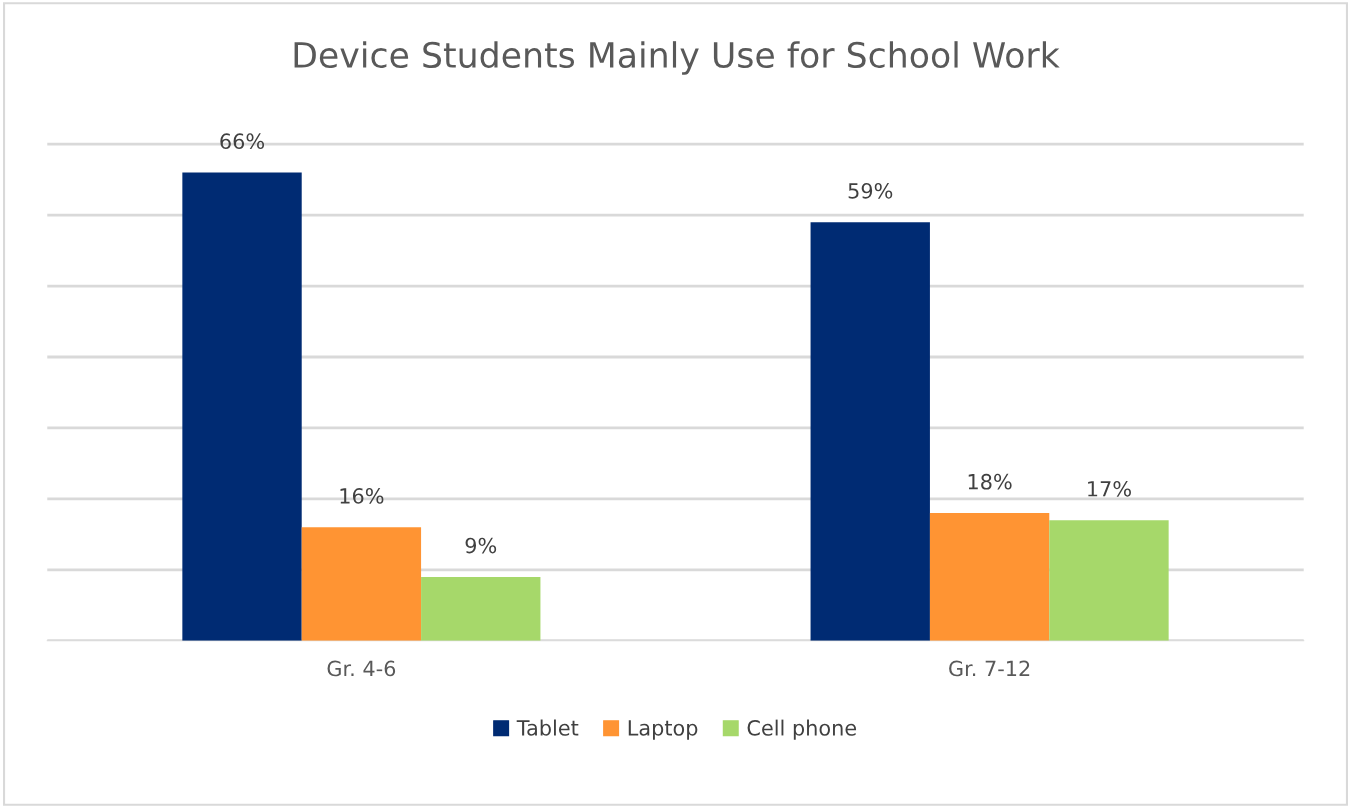 The width and height of the screenshot is (1351, 808). I want to click on data-label: 9%, so click(481, 545).